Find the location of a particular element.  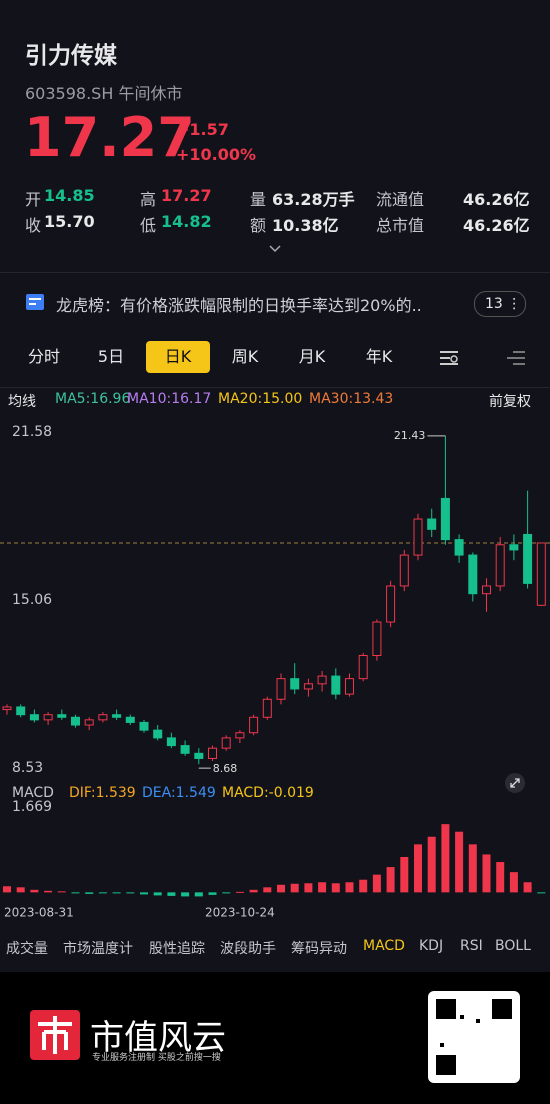

fullscreen is located at coordinates (515, 783).